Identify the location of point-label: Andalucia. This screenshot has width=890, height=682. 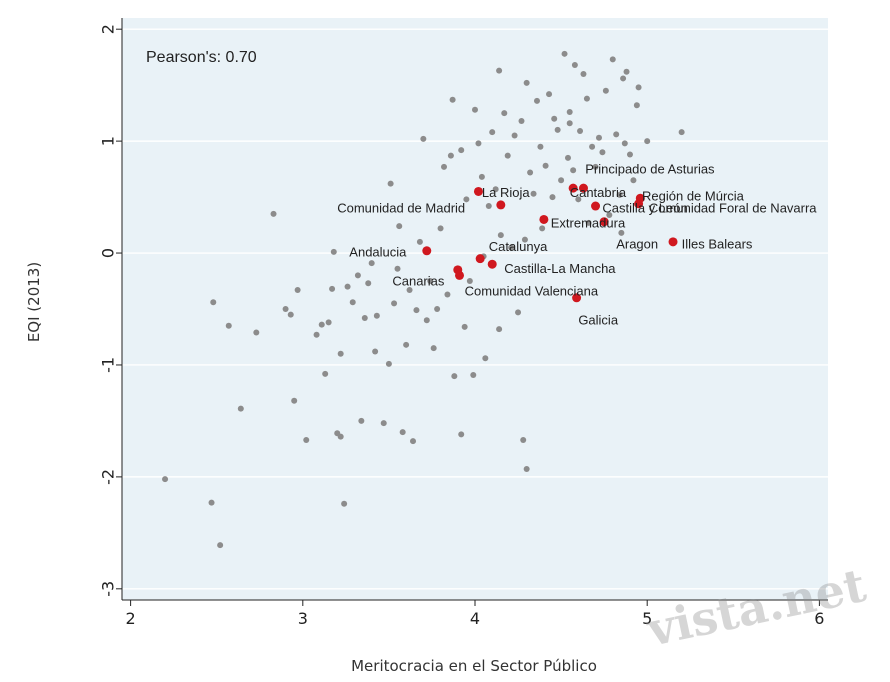
(378, 251).